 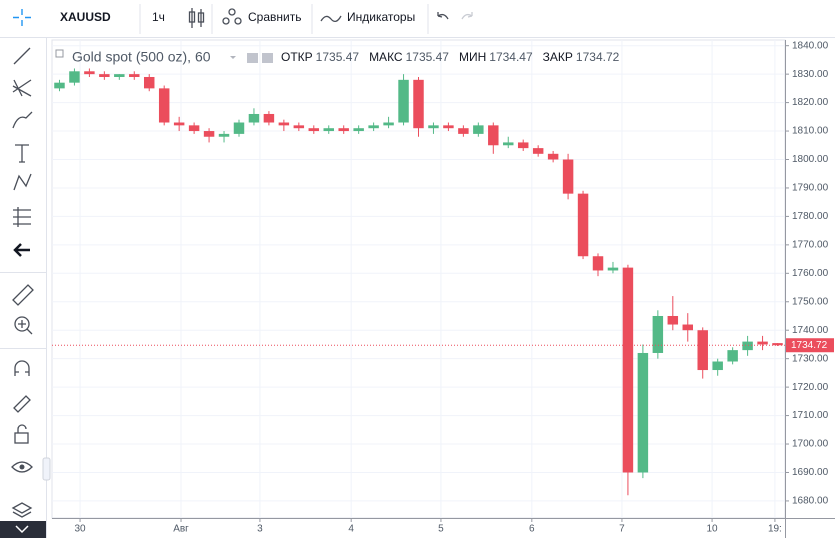 I want to click on settings-button, so click(x=252, y=58).